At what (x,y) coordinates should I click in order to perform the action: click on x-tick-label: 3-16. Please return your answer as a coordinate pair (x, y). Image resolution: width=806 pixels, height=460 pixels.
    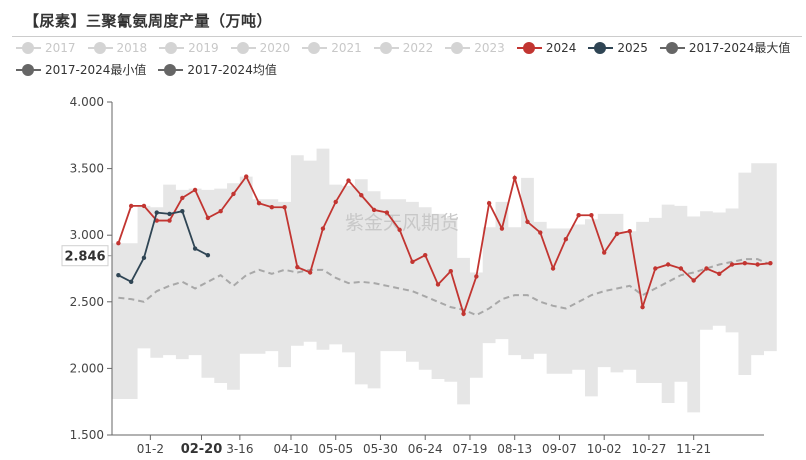
    Looking at the image, I should click on (239, 449).